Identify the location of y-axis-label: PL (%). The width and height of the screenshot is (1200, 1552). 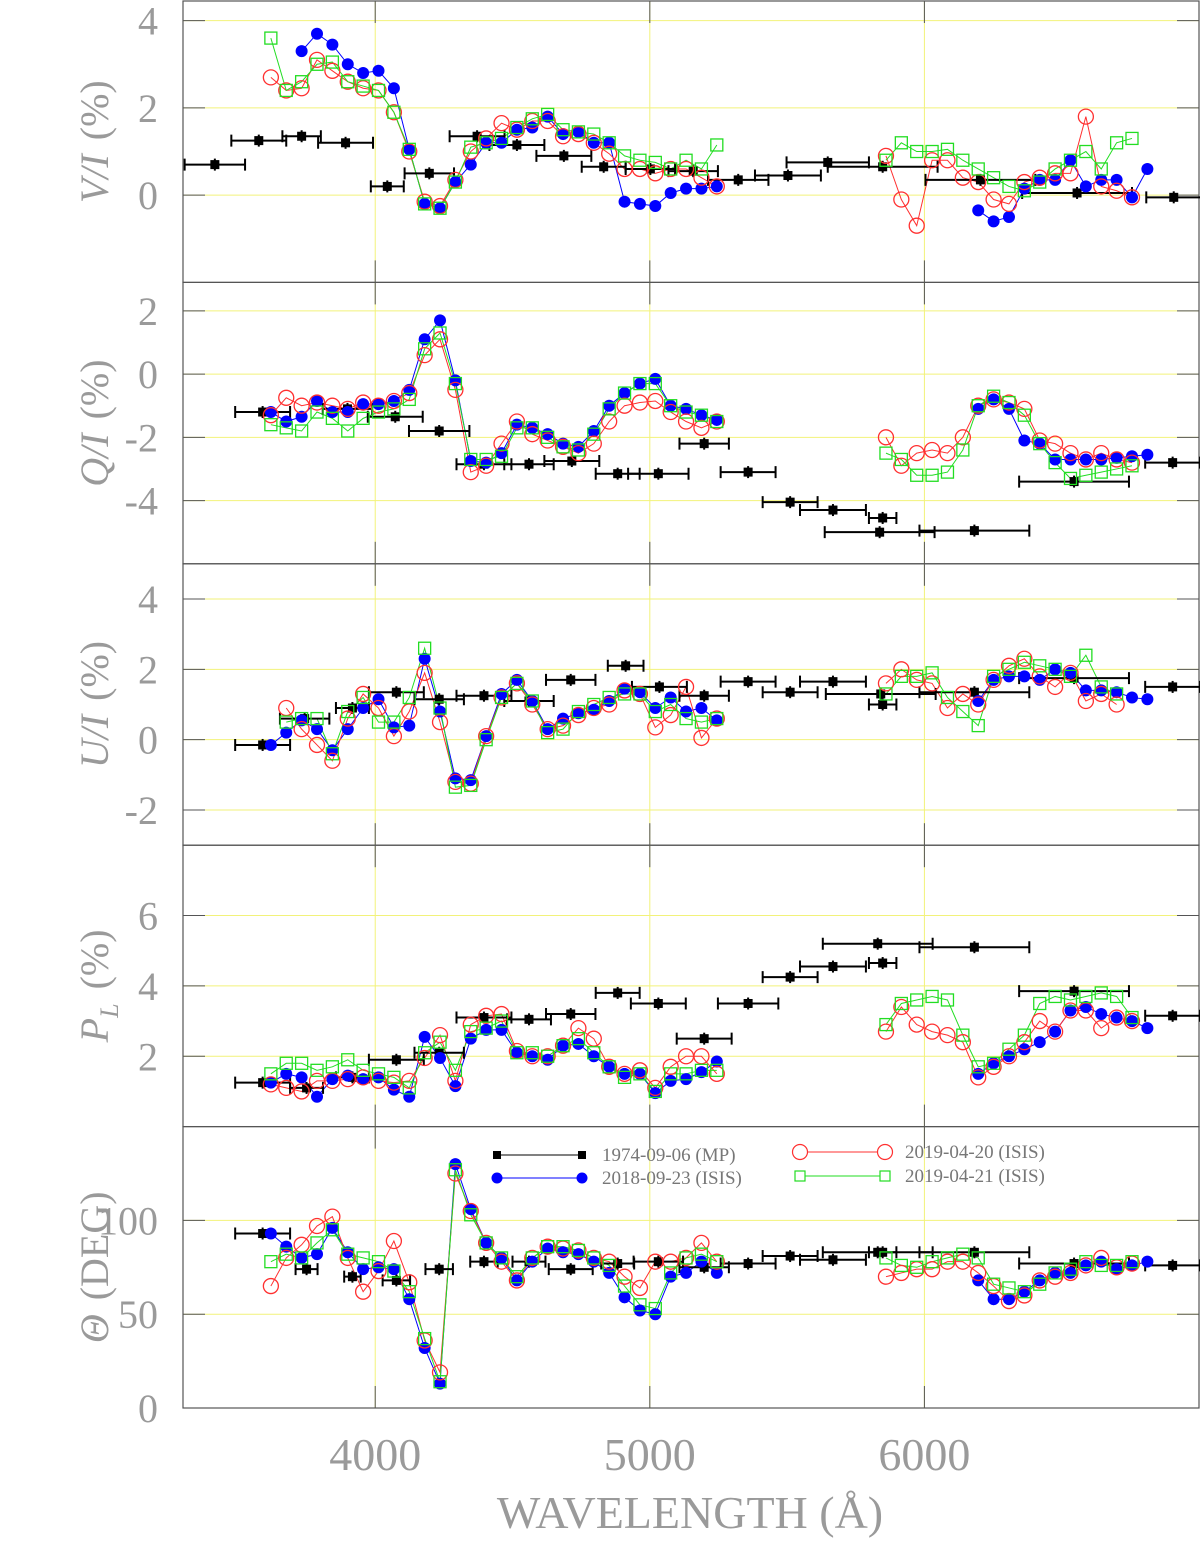
(98, 986).